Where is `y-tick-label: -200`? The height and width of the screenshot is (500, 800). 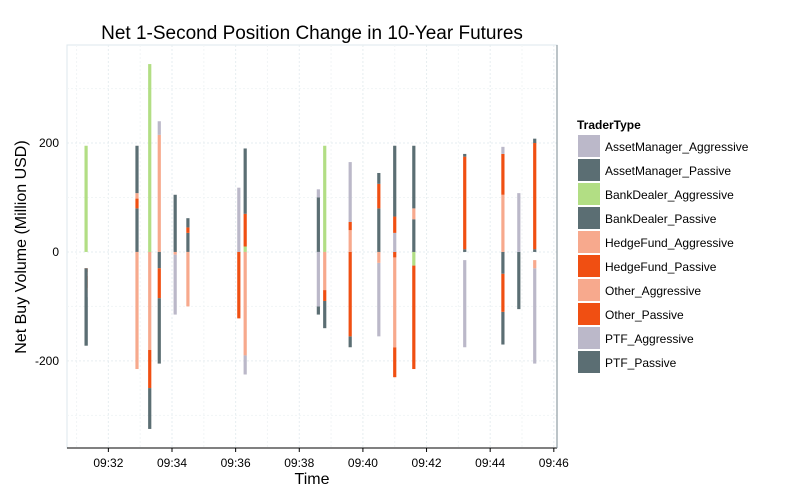 y-tick-label: -200 is located at coordinates (47, 361).